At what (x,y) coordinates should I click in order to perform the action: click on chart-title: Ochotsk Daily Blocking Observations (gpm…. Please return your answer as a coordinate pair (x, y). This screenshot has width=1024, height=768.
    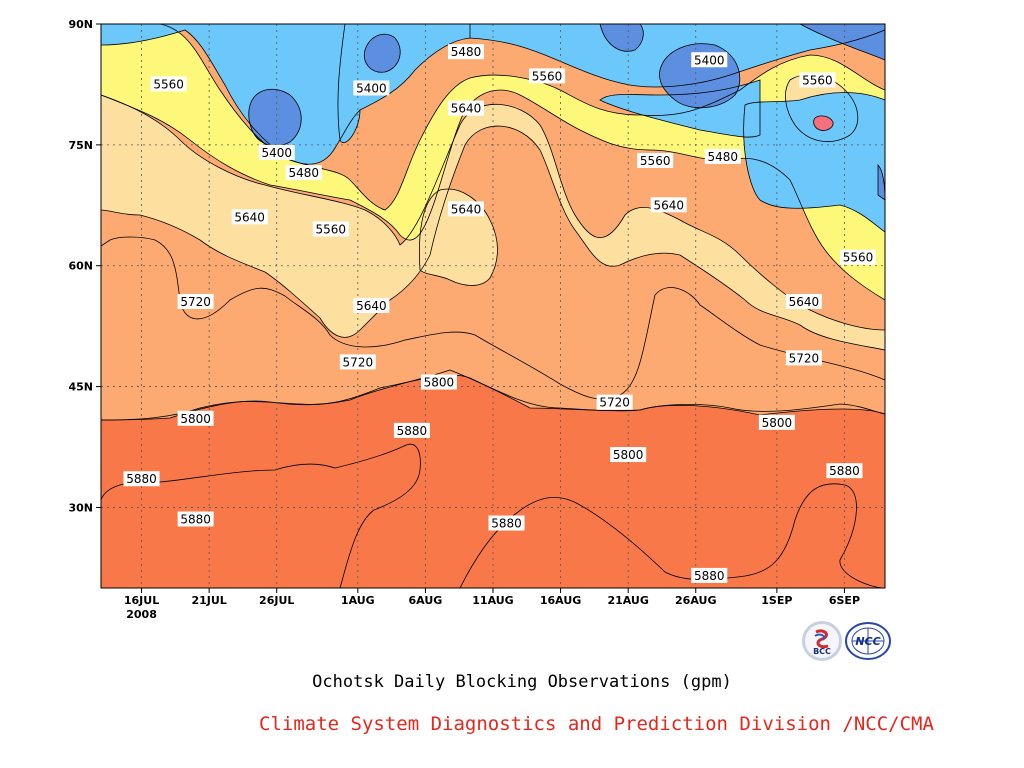
    Looking at the image, I should click on (522, 682).